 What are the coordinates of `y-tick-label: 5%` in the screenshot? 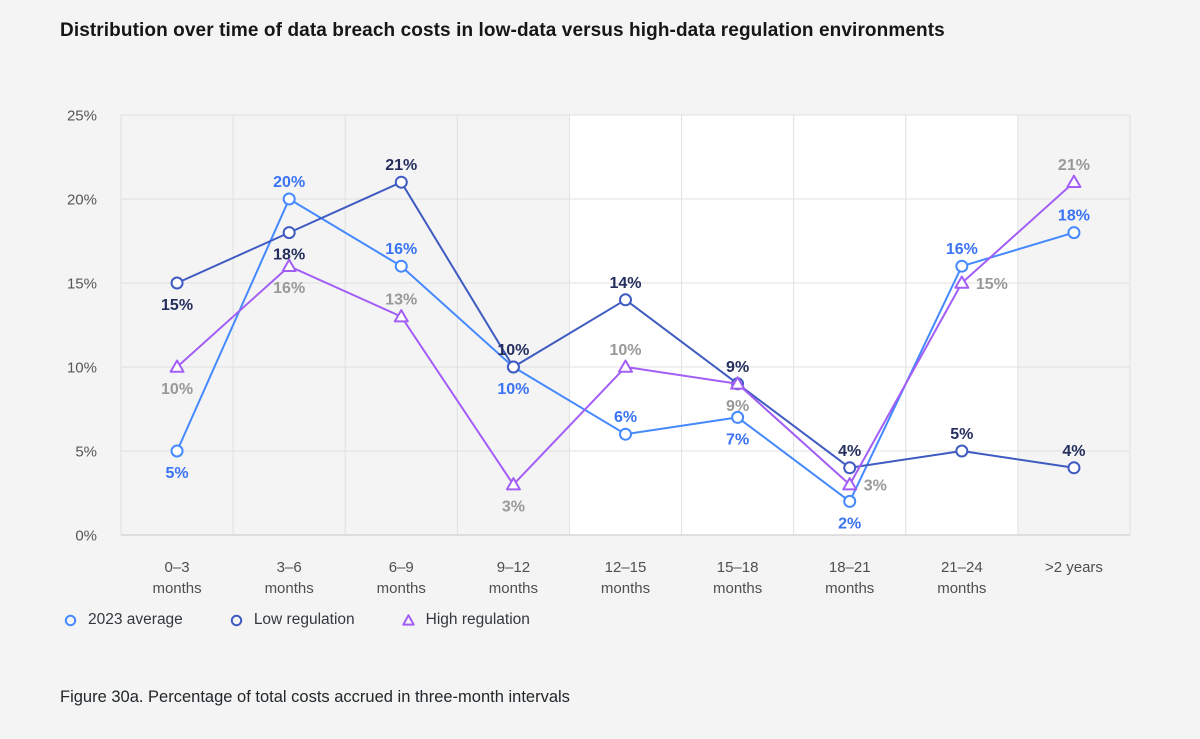 It's located at (86, 452).